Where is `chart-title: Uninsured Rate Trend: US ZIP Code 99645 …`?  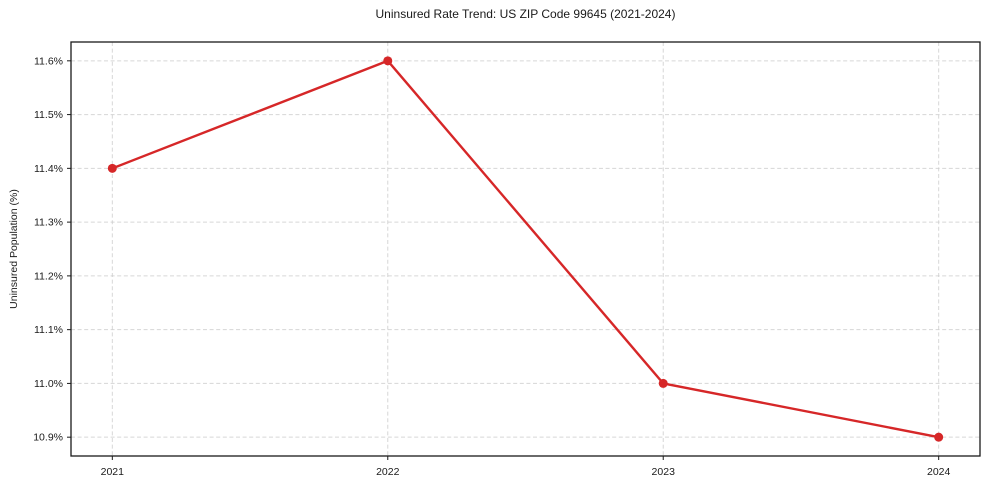 chart-title: Uninsured Rate Trend: US ZIP Code 99645 … is located at coordinates (525, 14).